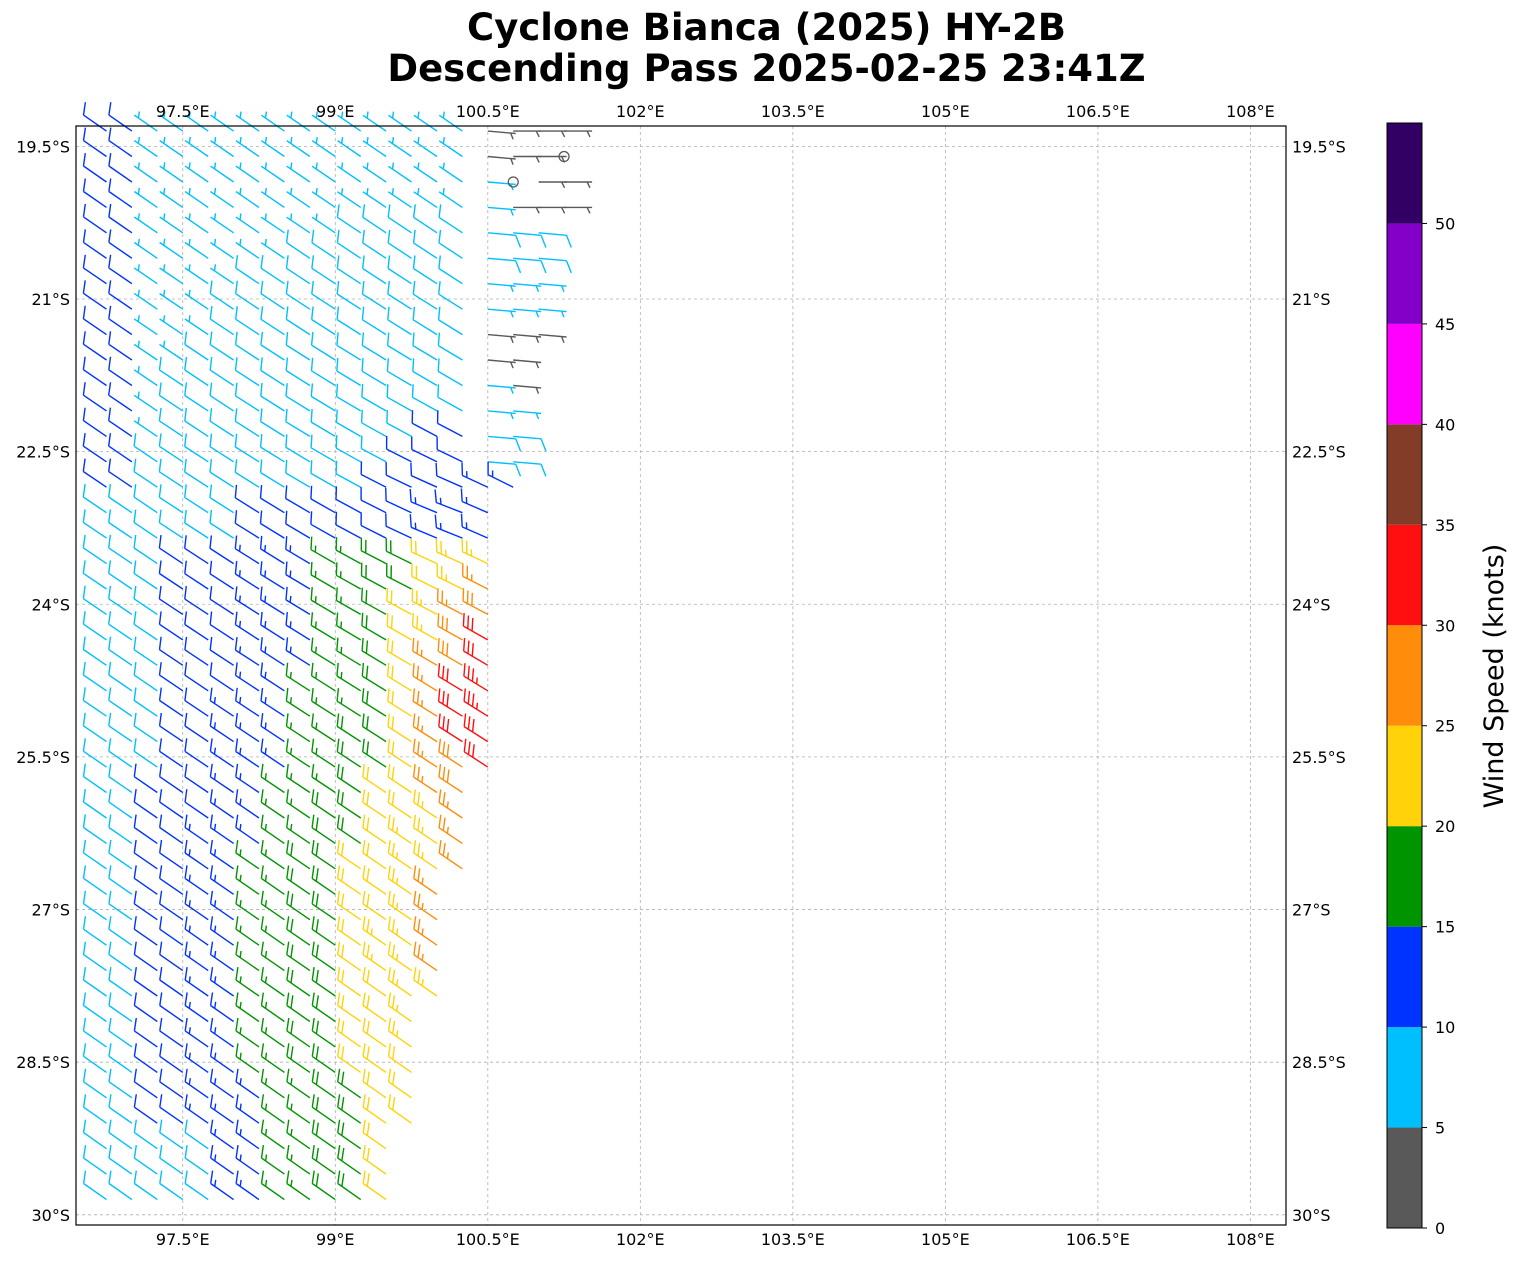  Describe the element at coordinates (50, 1215) in the screenshot. I see `y-tick-label-left-7: 30°S` at that location.